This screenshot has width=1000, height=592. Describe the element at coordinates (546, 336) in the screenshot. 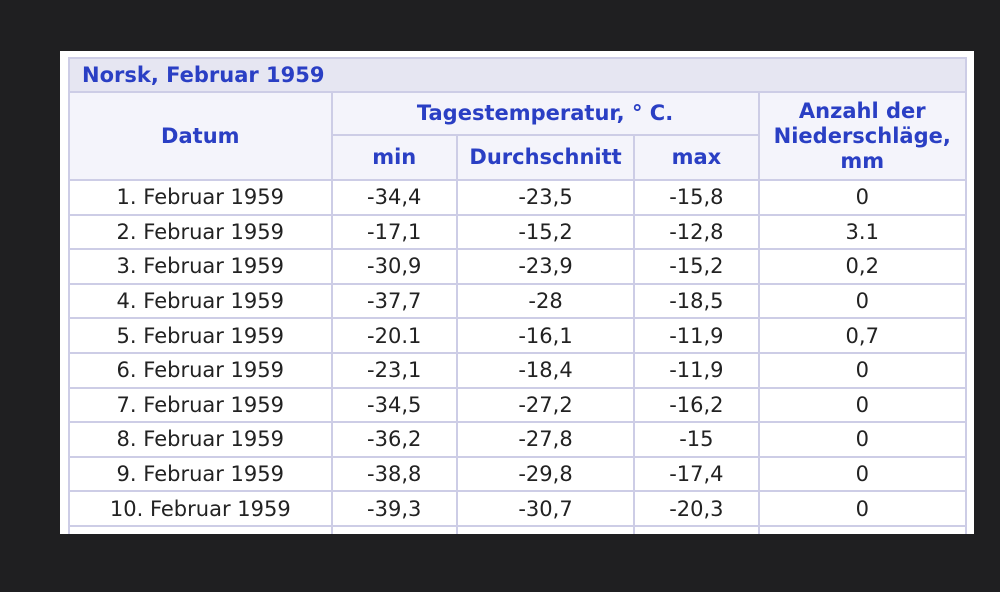

I see `cell-avg: -16,1` at that location.